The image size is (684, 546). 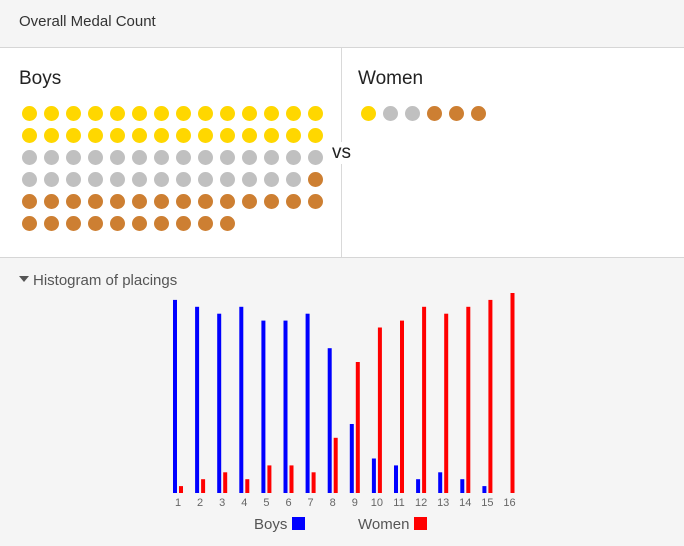 What do you see at coordinates (244, 503) in the screenshot?
I see `tick-label-4: 4` at bounding box center [244, 503].